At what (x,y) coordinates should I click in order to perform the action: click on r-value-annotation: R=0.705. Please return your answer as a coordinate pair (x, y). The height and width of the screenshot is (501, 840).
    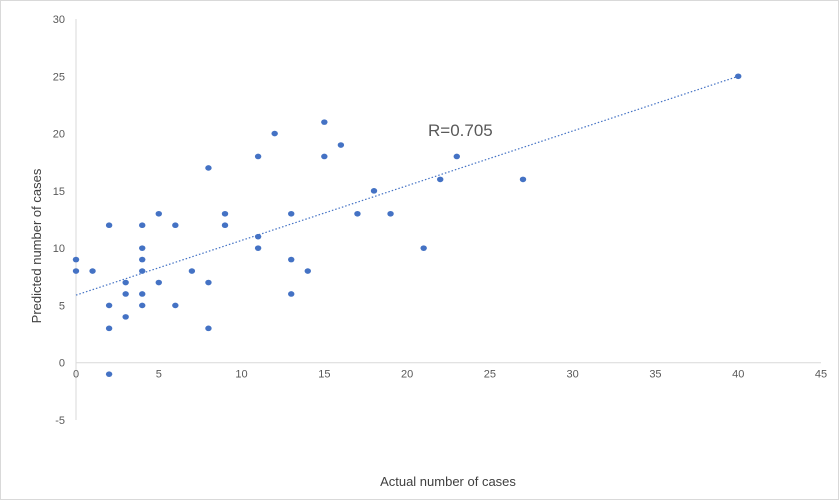
    Looking at the image, I should click on (460, 130).